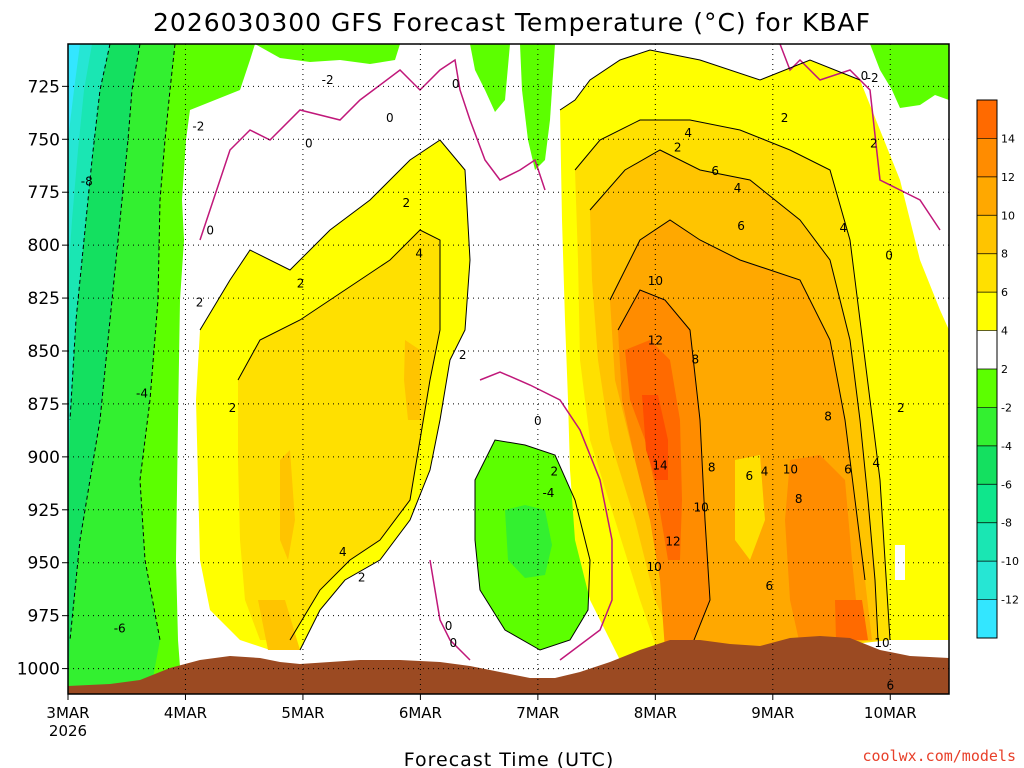 This screenshot has height=768, width=1024. I want to click on colorbar-label: -10, so click(1010, 561).